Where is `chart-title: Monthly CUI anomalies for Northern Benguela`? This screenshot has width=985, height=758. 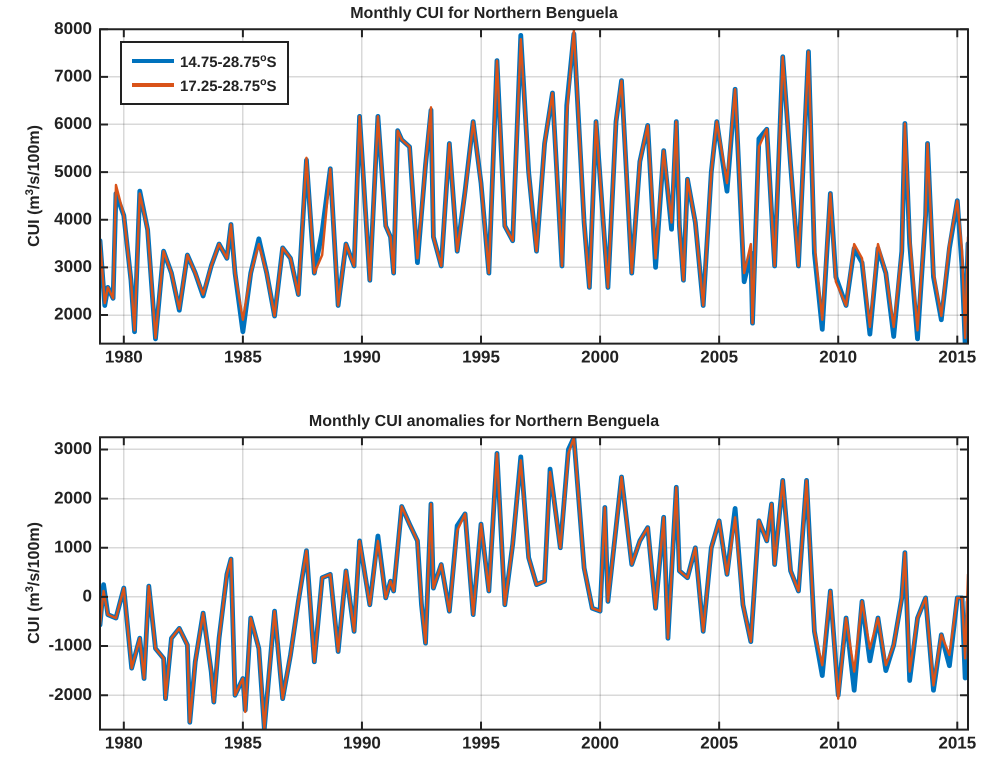
chart-title: Monthly CUI anomalies for Northern Benguela is located at coordinates (484, 421).